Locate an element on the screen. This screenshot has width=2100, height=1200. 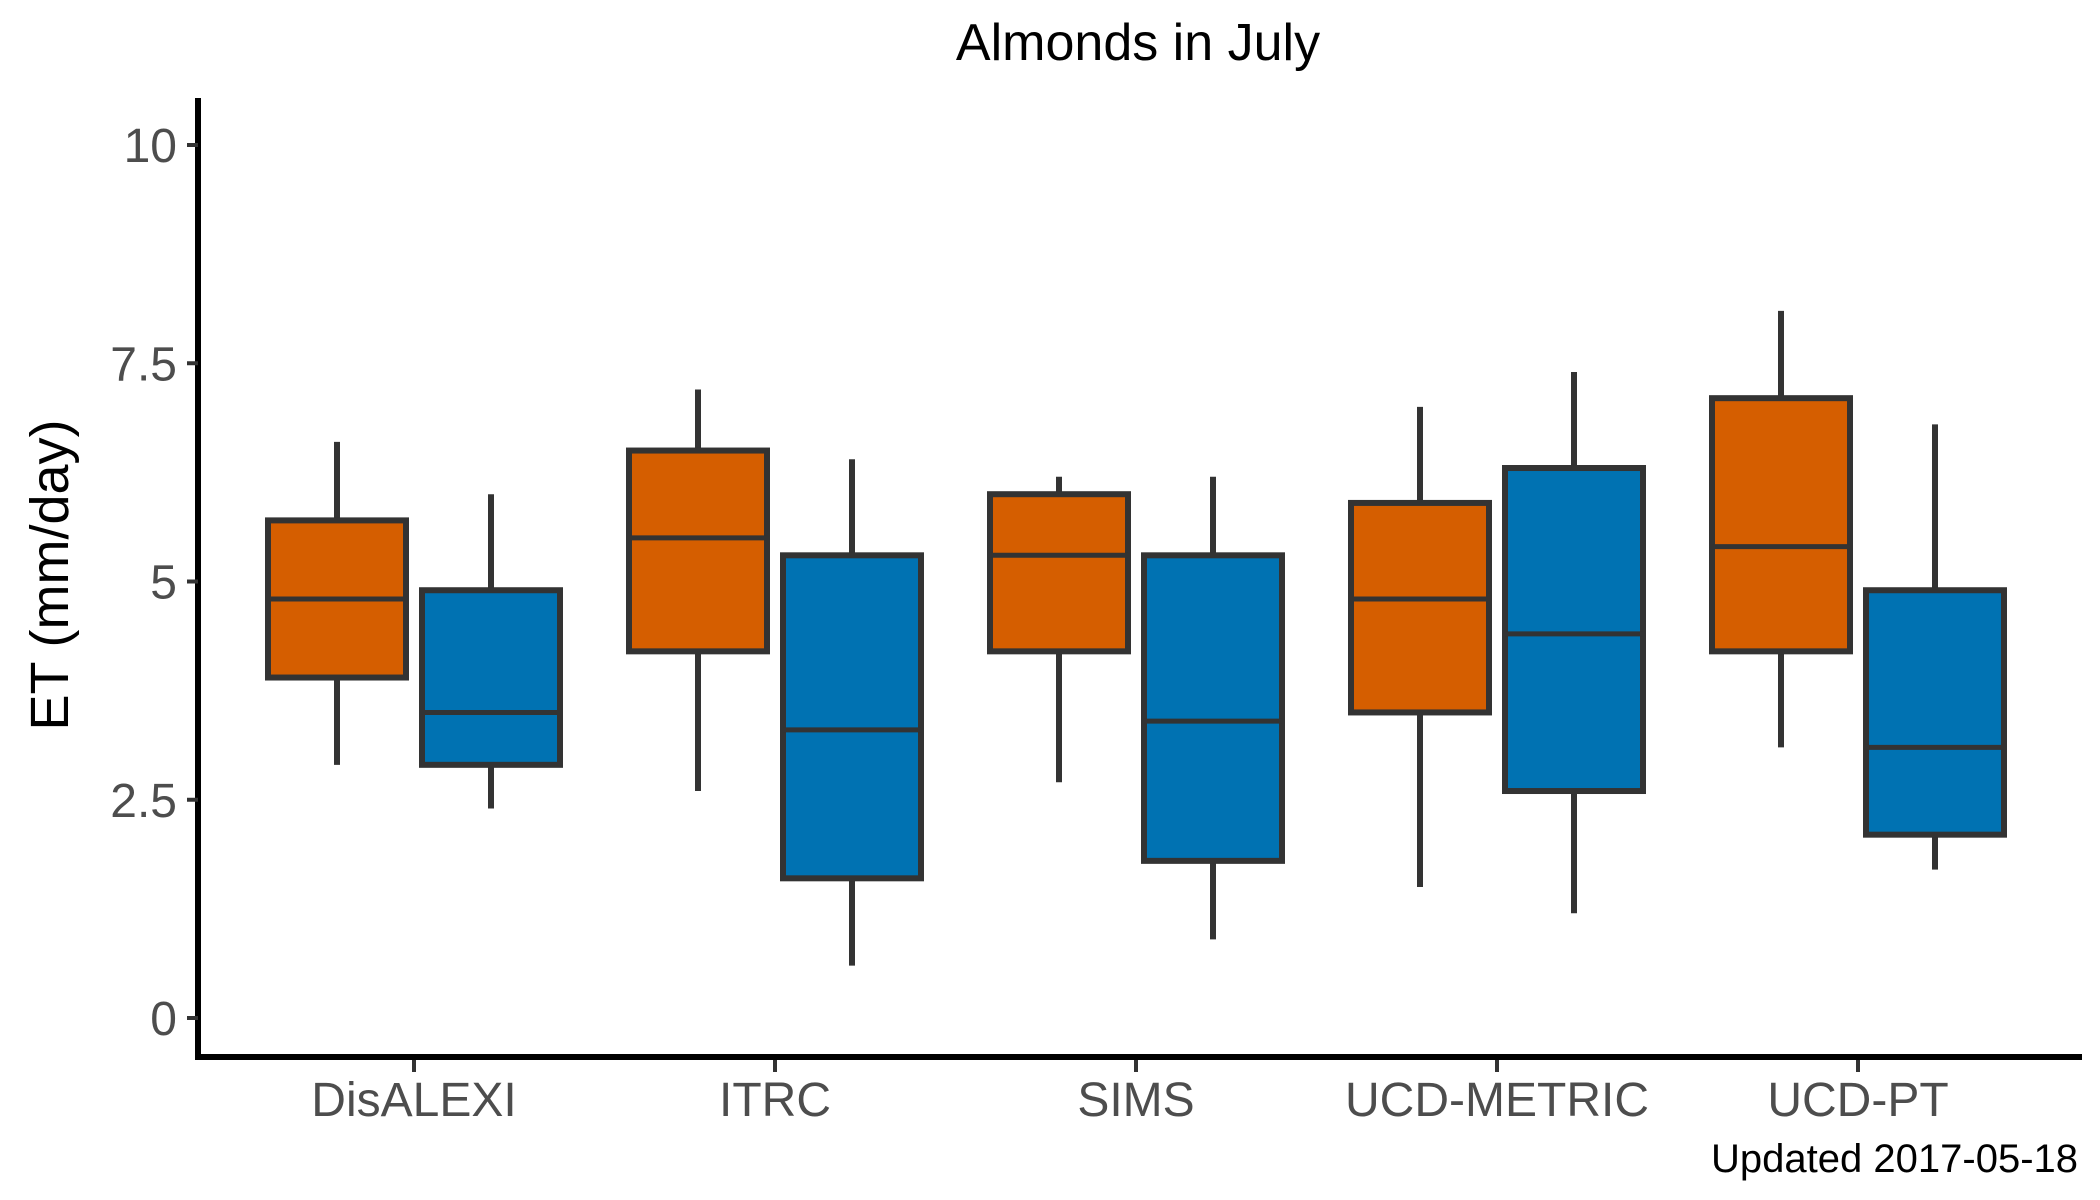
category-group-itrc is located at coordinates (775, 677).